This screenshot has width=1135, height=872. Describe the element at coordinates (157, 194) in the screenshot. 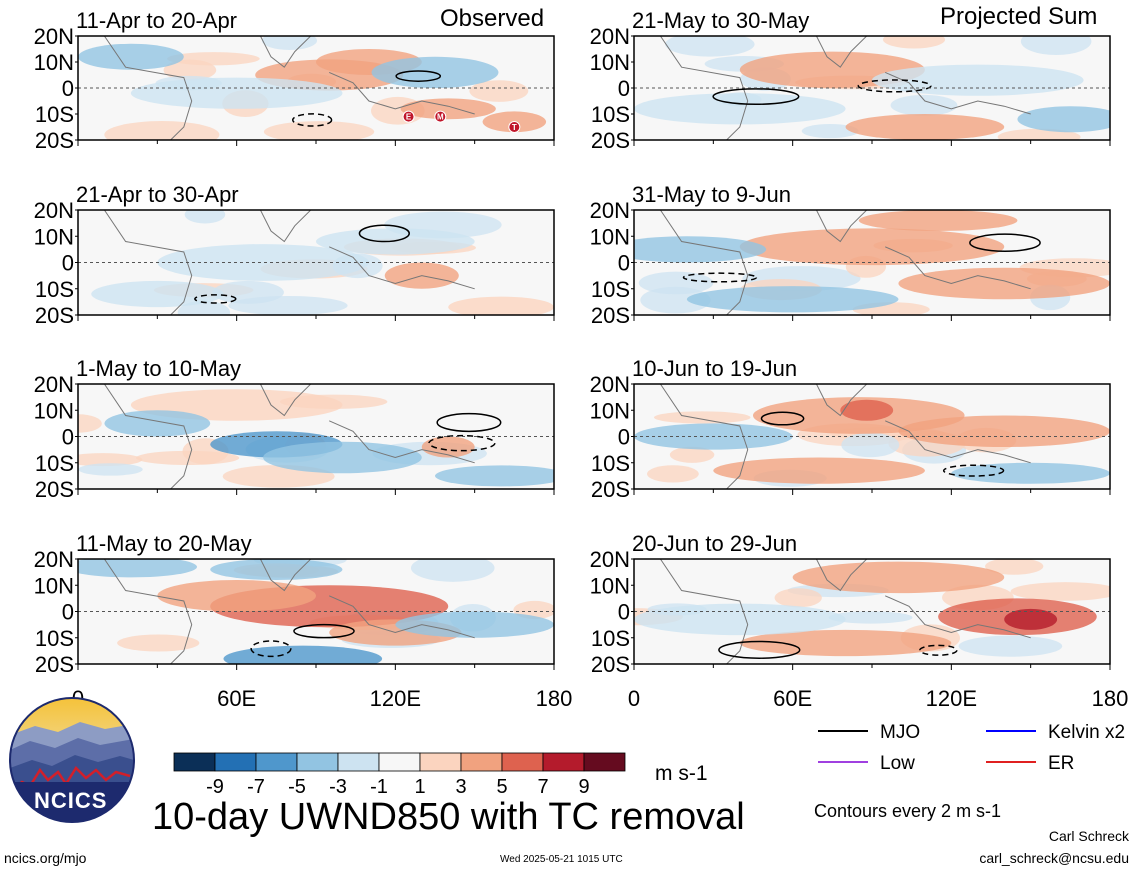

I see `panel-title: 21-Apr to 30-Apr` at that location.